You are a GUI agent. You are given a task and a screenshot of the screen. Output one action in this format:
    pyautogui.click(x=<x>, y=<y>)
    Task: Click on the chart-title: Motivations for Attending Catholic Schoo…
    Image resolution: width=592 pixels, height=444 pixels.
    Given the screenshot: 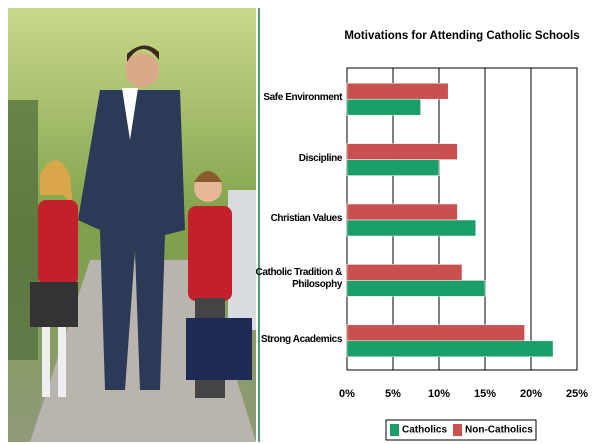 What is the action you would take?
    pyautogui.click(x=461, y=36)
    